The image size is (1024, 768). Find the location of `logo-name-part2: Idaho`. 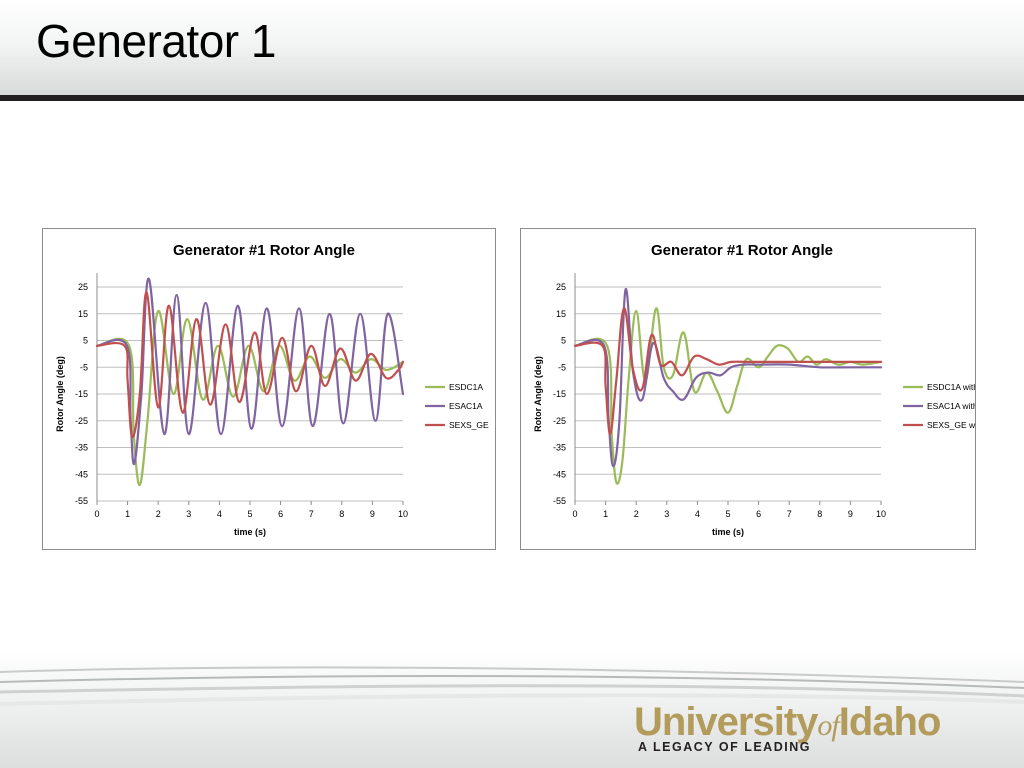

logo-name-part2: Idaho is located at coordinates (890, 722).